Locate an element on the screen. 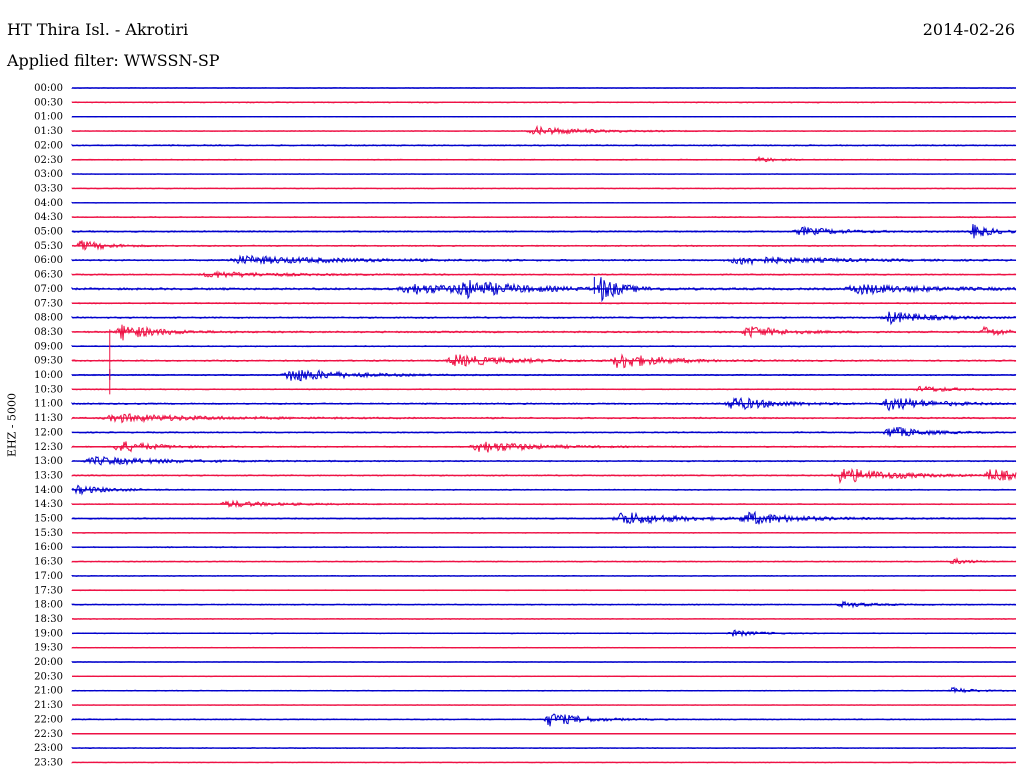  time-label-1100: 11:00 is located at coordinates (48, 404).